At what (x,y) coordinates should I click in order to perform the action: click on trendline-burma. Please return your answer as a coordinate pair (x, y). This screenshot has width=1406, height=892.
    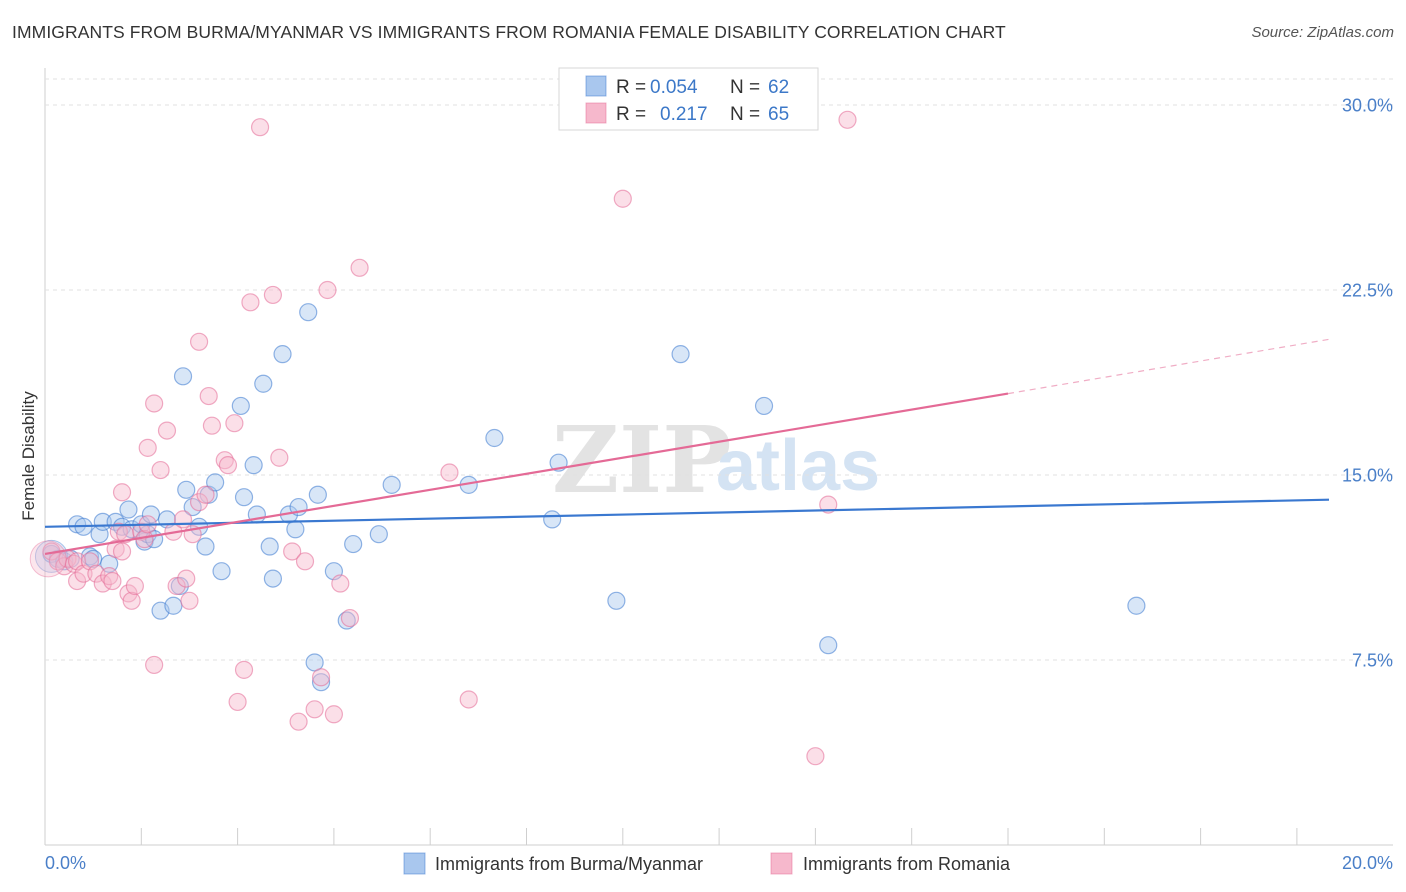
    Looking at the image, I should click on (687, 513).